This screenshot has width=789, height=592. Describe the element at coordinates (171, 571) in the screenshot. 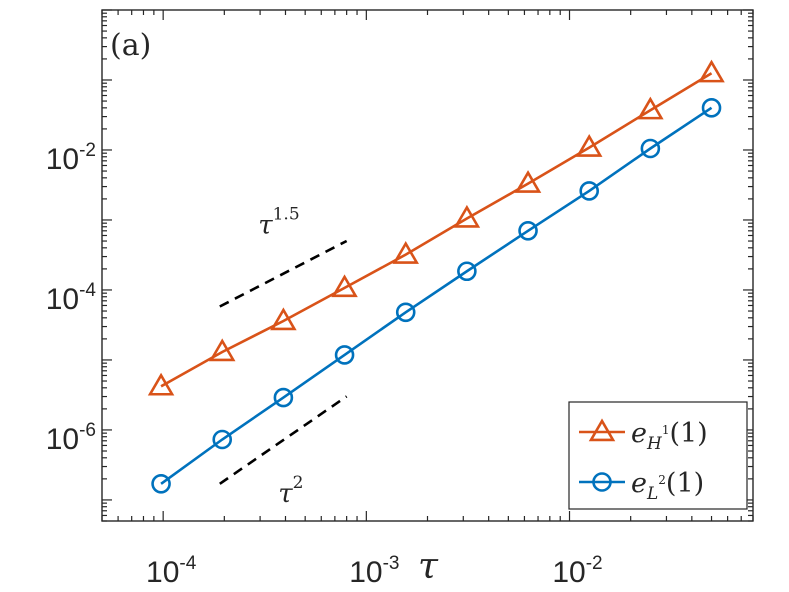

I see `x-tick-label: 10⁻⁴` at that location.